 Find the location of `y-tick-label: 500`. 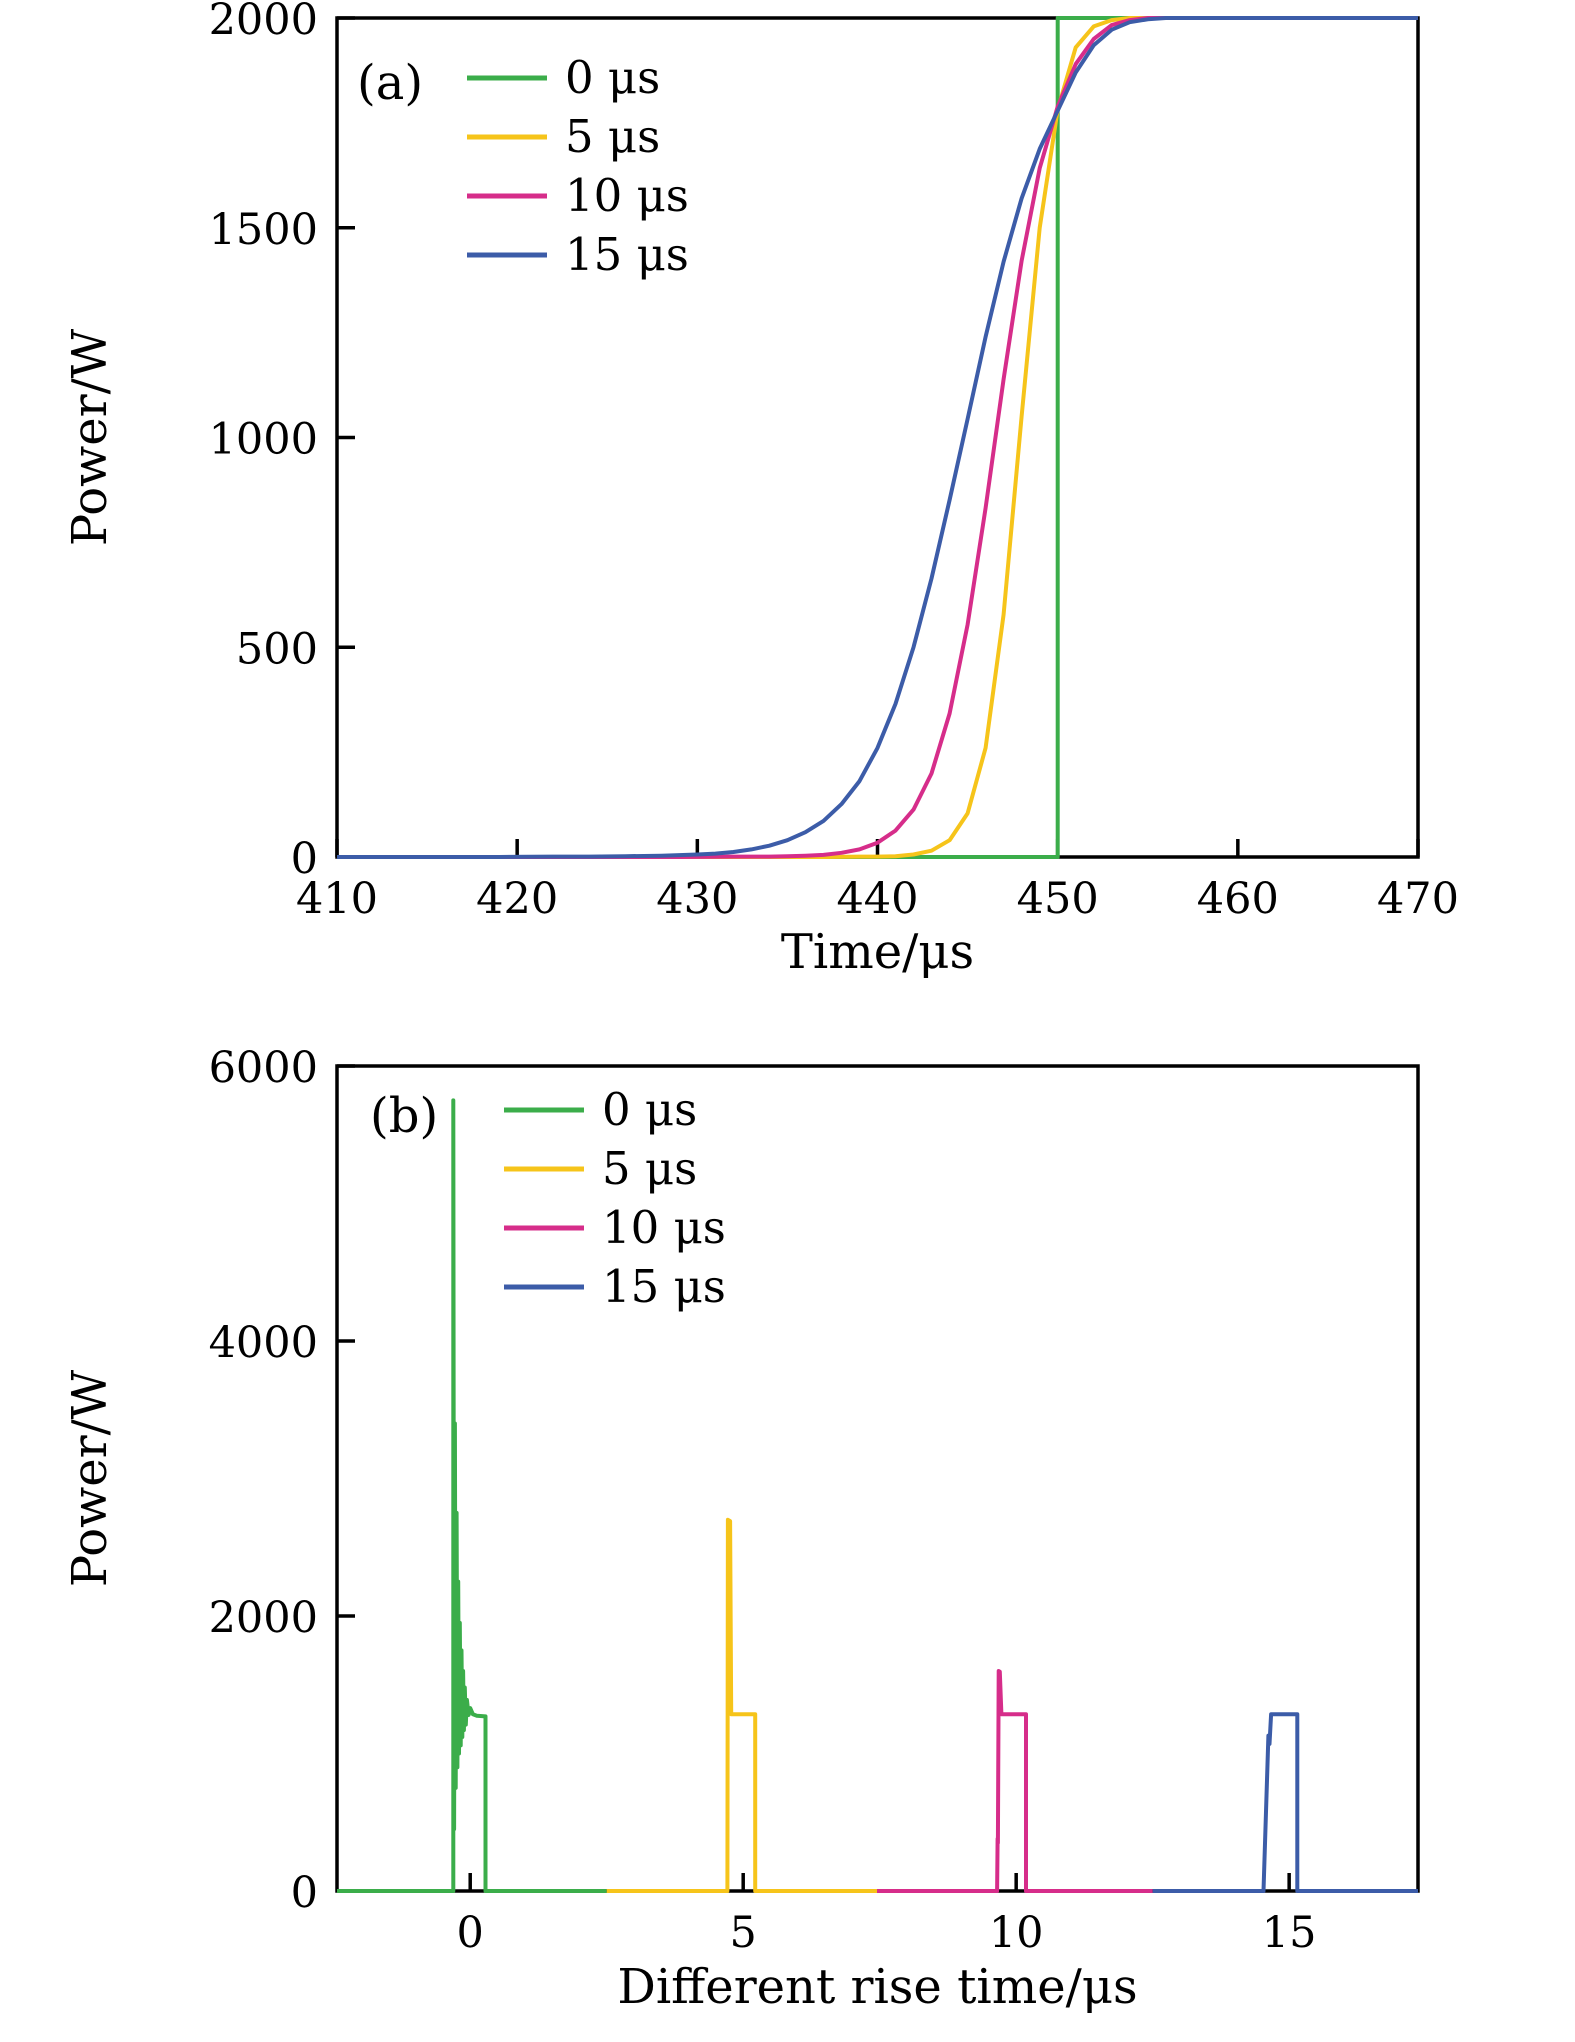

y-tick-label: 500 is located at coordinates (277, 649).